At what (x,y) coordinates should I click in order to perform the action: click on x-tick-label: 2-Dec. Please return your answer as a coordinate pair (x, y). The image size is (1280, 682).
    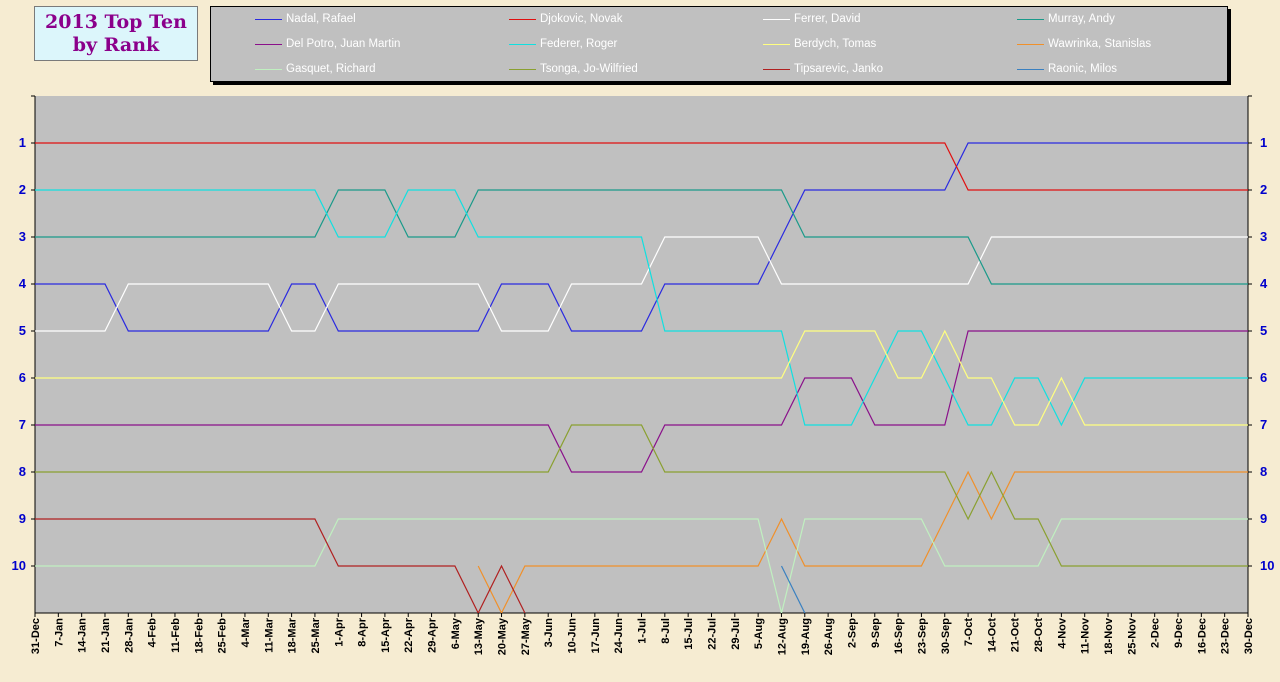
    Looking at the image, I should click on (1156, 633).